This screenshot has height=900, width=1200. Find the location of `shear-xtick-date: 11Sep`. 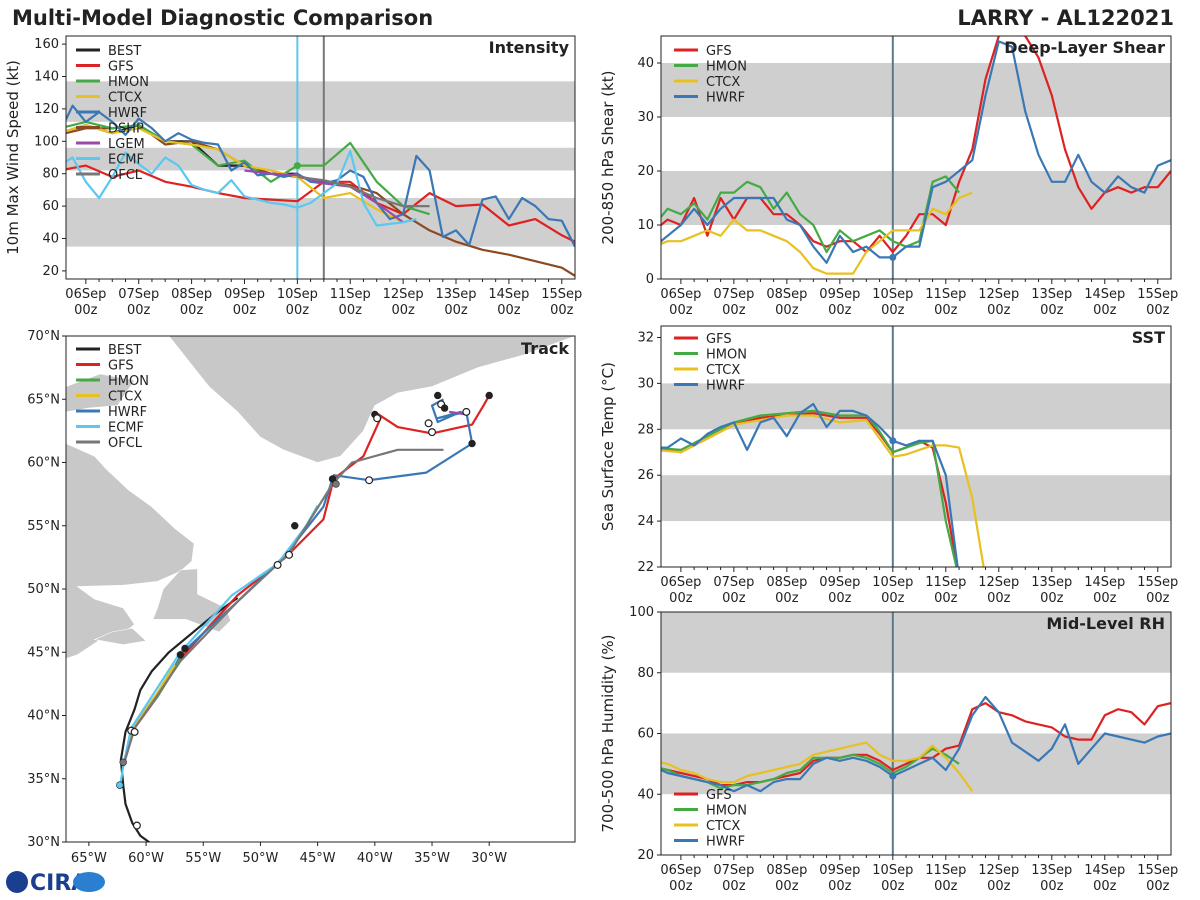

shear-xtick-date: 11Sep is located at coordinates (945, 294).